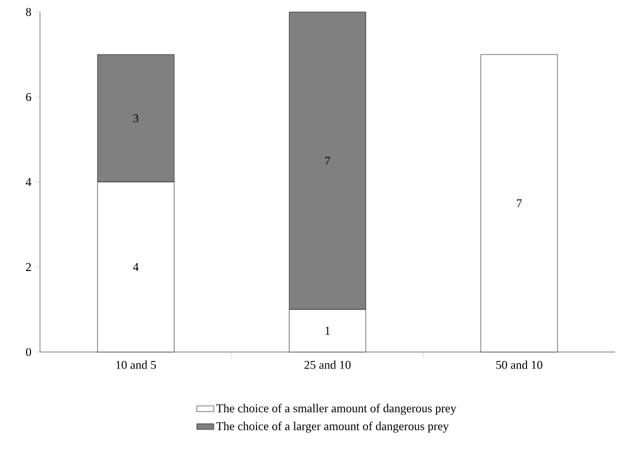 The height and width of the screenshot is (462, 621). I want to click on data-label: 4, so click(136, 267).